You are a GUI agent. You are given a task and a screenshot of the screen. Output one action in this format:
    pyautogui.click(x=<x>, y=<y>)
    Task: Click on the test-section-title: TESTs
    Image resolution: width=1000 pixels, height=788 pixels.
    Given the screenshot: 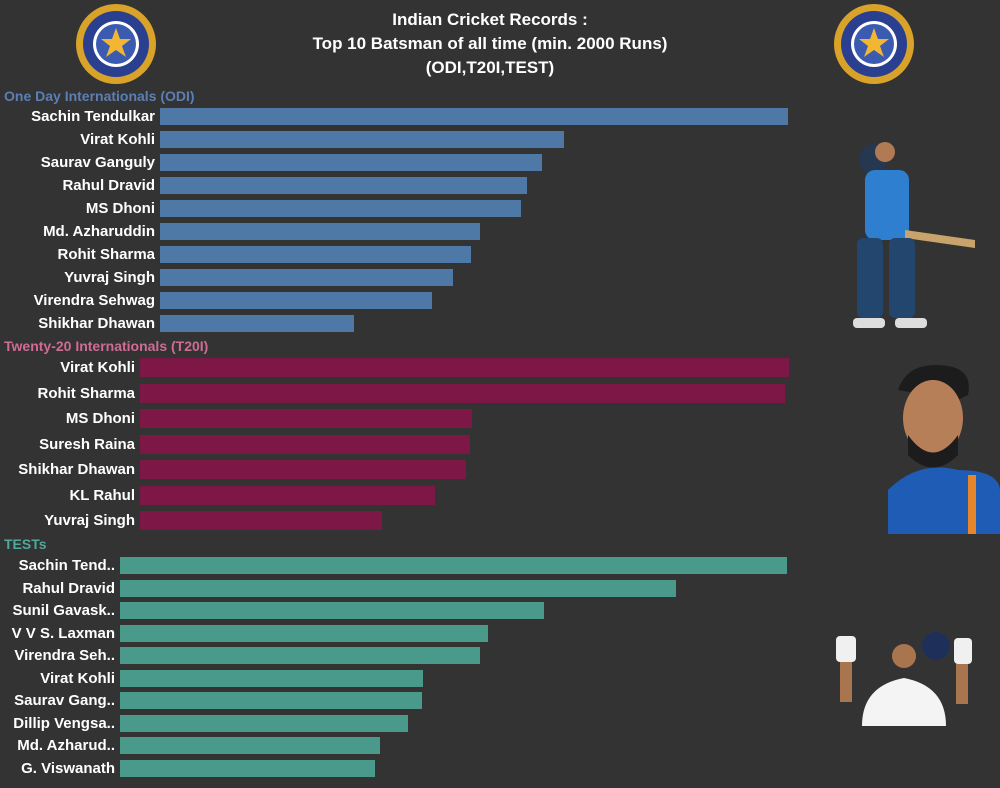 What is the action you would take?
    pyautogui.click(x=25, y=544)
    